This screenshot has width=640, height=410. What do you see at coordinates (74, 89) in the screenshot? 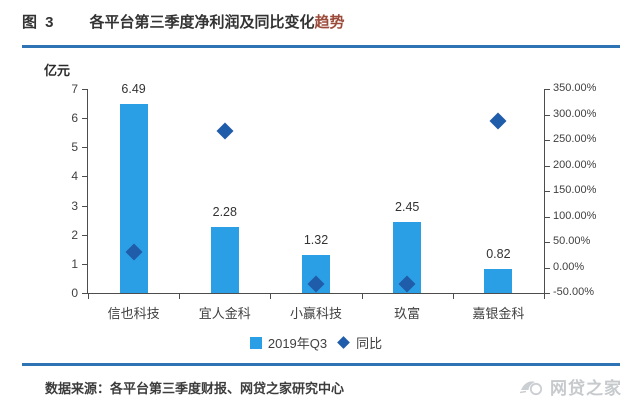
I see `left-axis-tick-label: 7` at bounding box center [74, 89].